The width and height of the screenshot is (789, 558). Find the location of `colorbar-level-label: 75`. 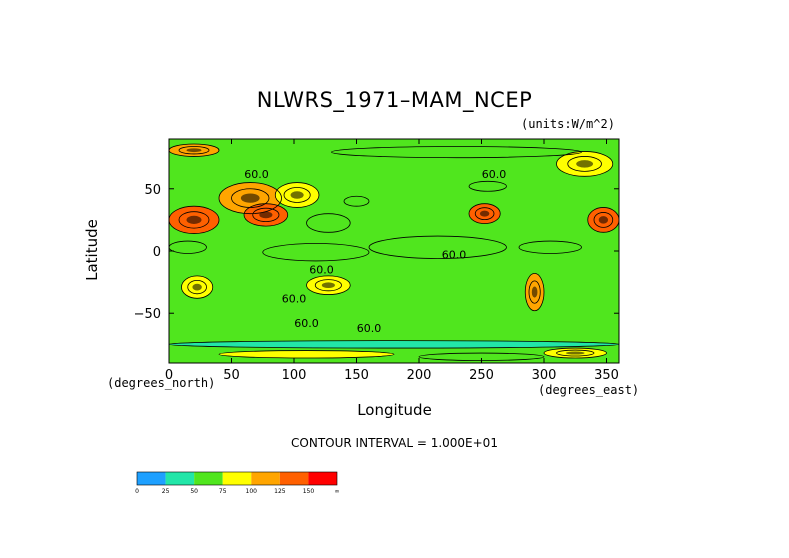

colorbar-level-label: 75 is located at coordinates (223, 491).